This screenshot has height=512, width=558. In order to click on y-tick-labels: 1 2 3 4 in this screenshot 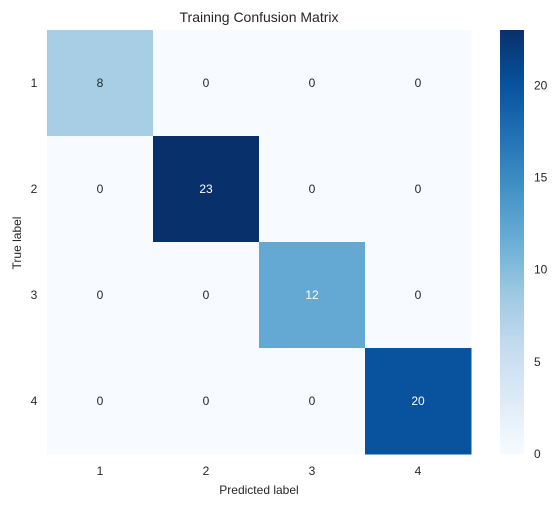, I will do `click(34, 242)`.